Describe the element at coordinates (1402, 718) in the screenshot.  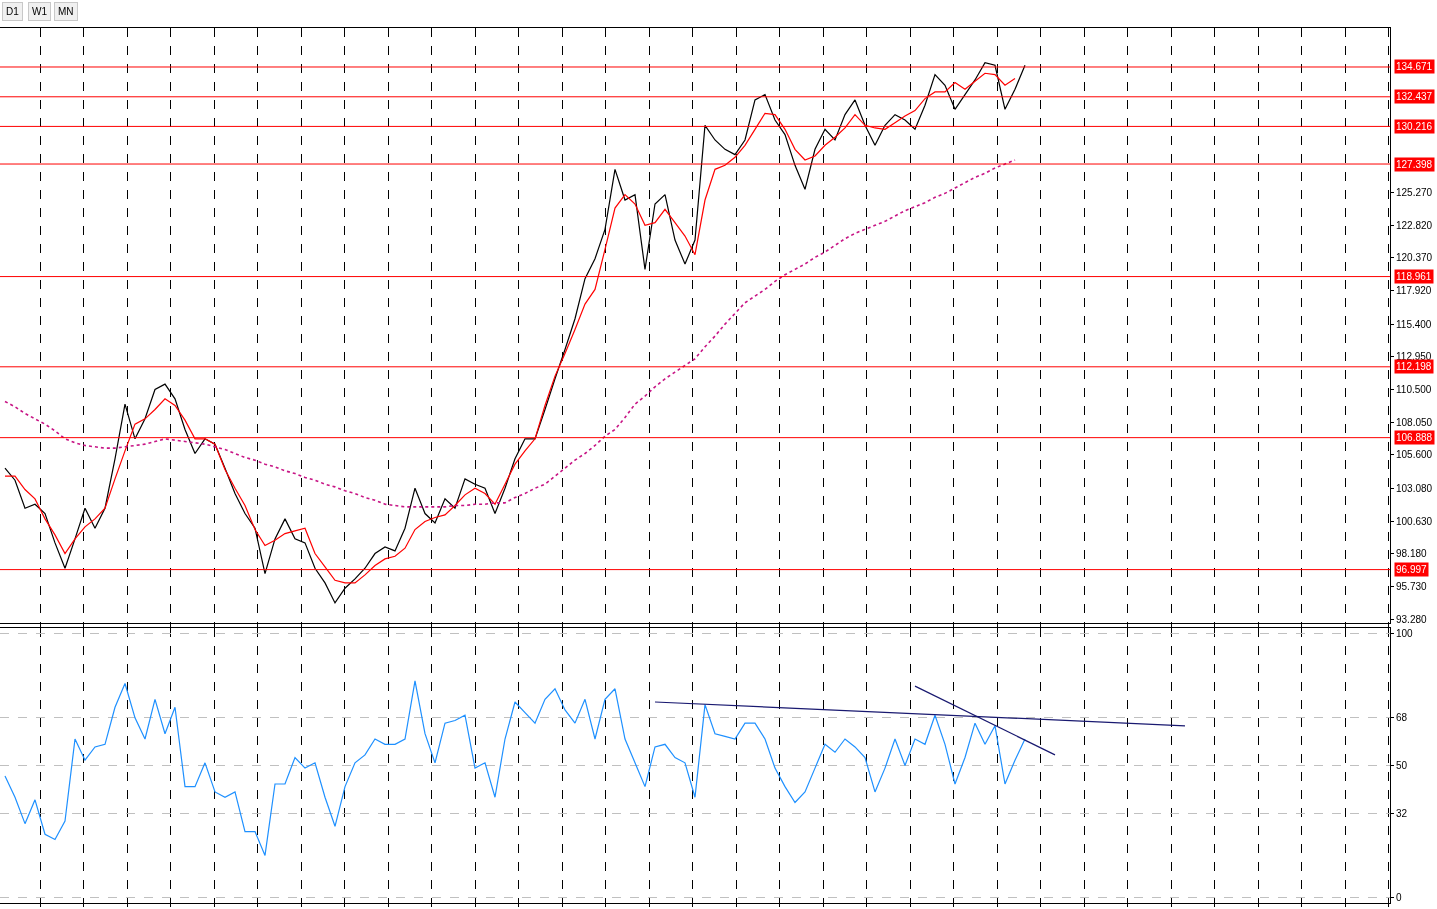
I see `y-tick-label: 68` at that location.